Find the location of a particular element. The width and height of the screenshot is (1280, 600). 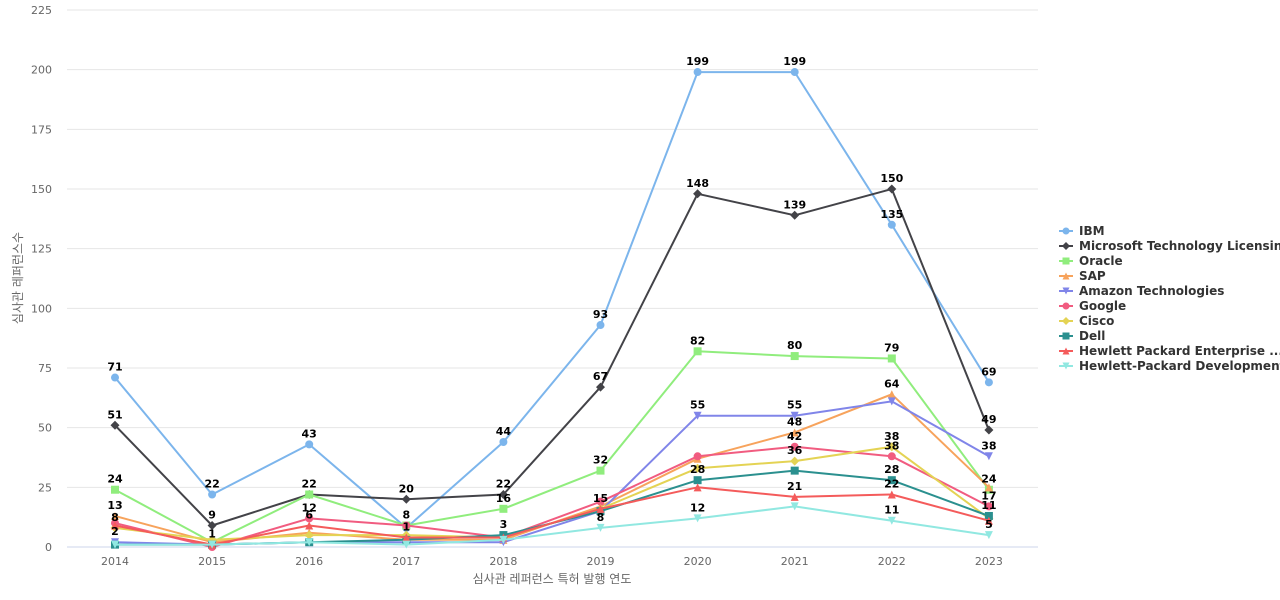

data-label: 5 is located at coordinates (989, 524).